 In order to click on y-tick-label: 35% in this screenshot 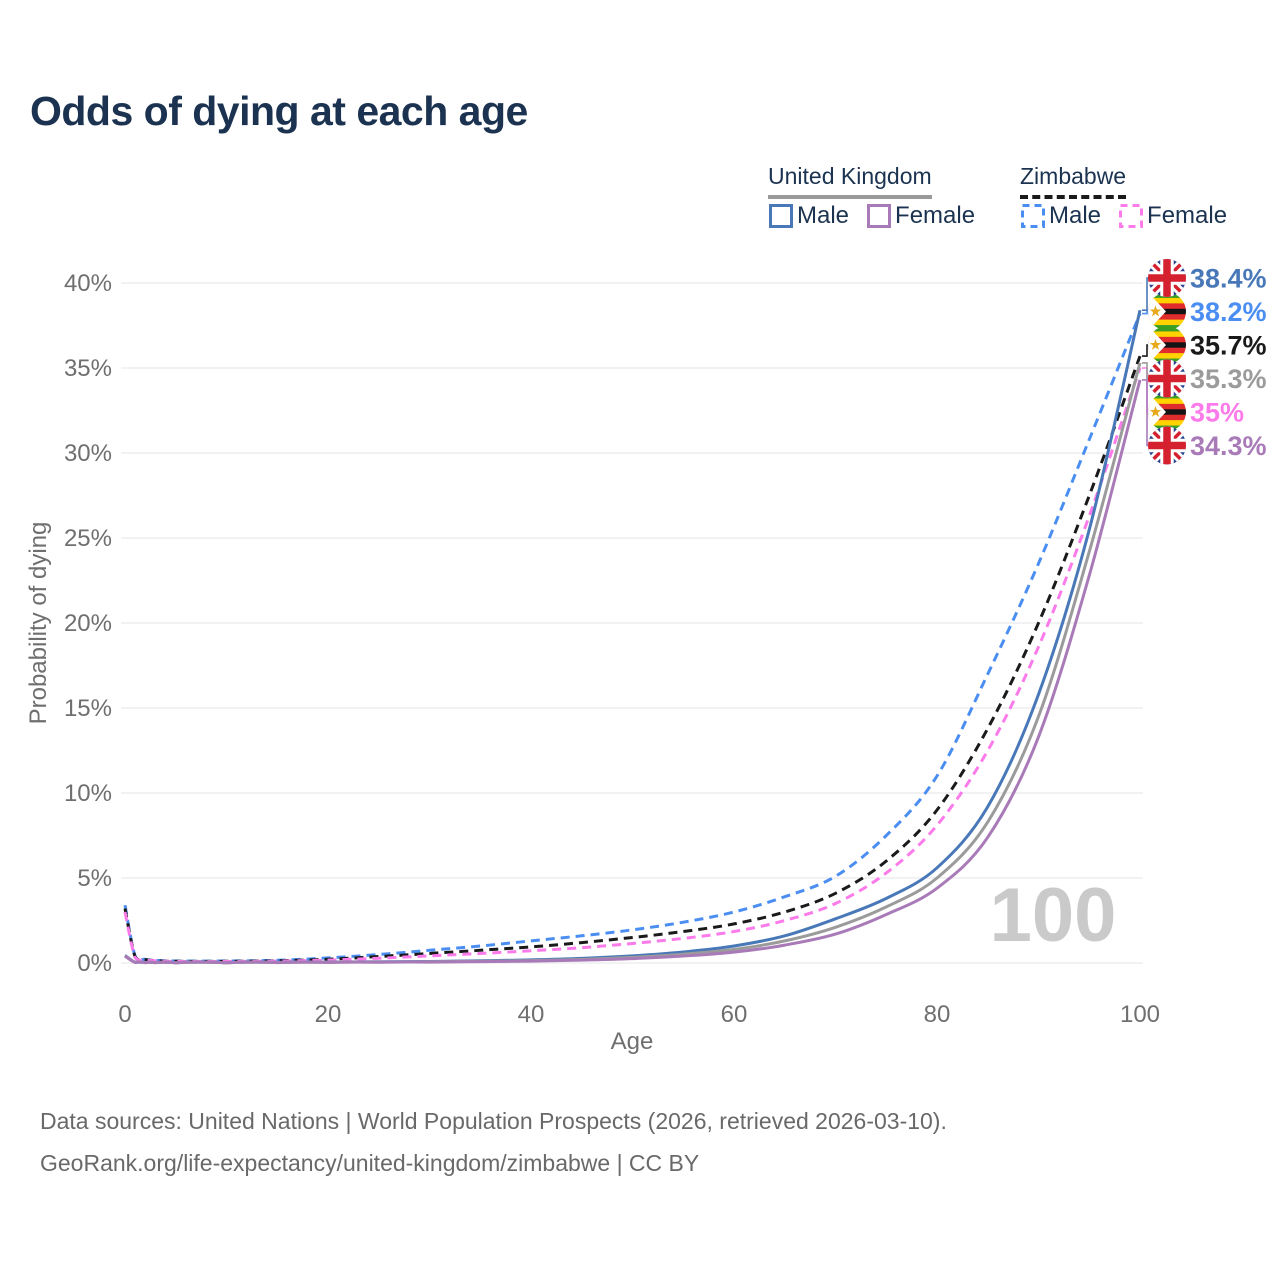, I will do `click(88, 368)`.